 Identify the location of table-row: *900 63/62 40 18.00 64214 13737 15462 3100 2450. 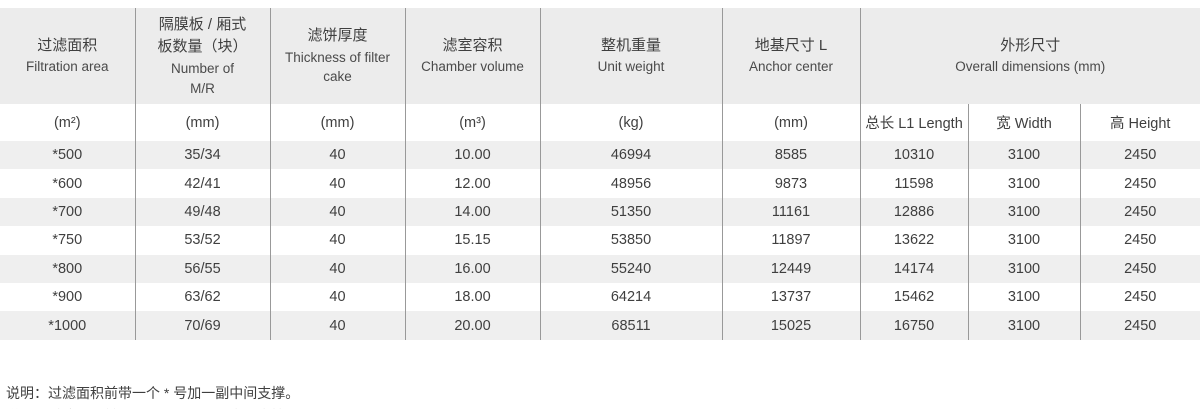
(600, 297).